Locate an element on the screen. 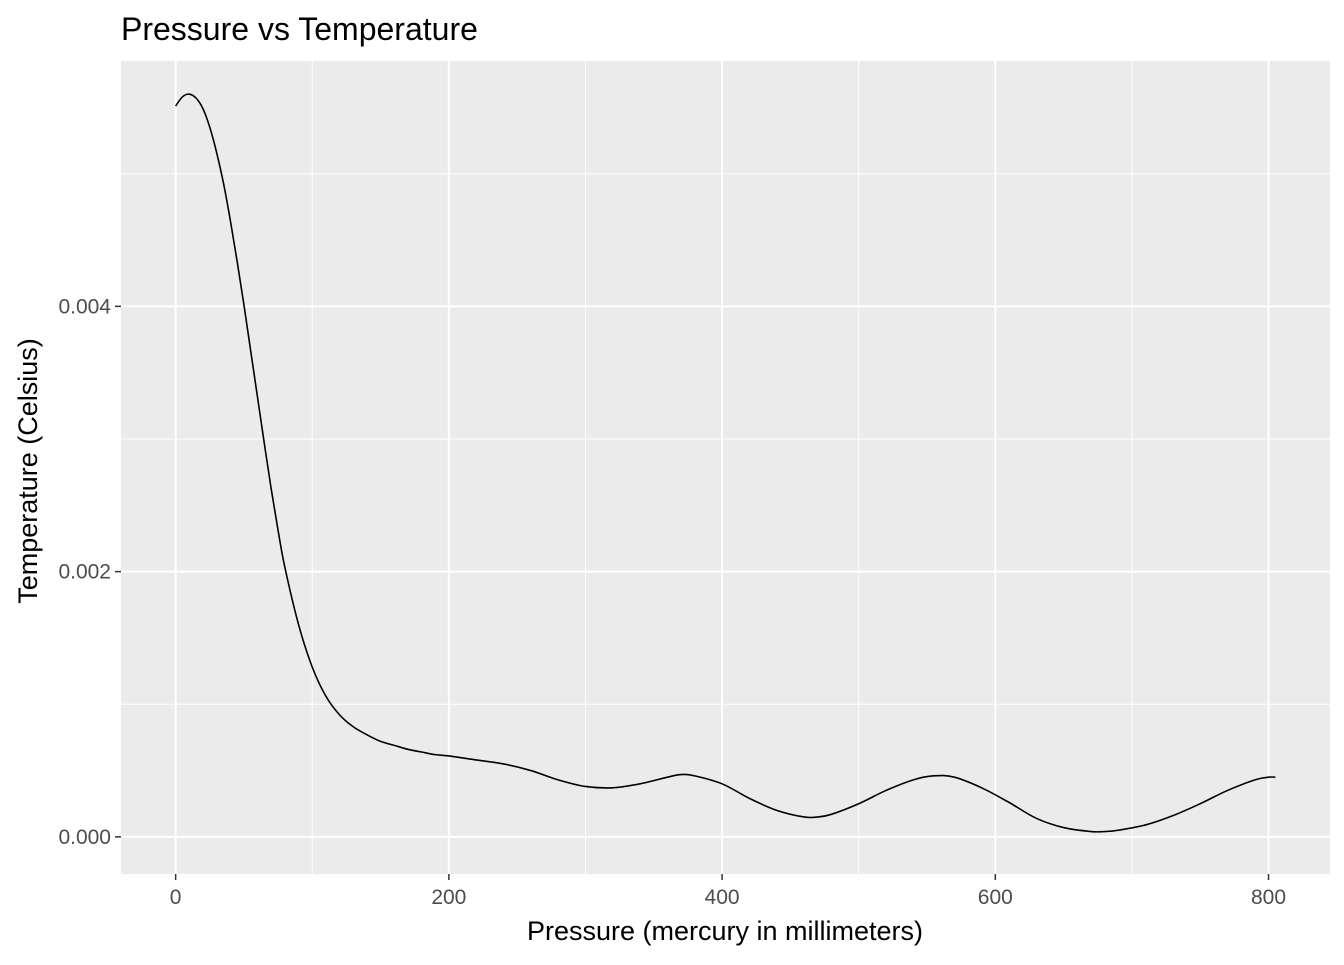  y-axis: 0.000 0.002 0.004 is located at coordinates (89, 572).